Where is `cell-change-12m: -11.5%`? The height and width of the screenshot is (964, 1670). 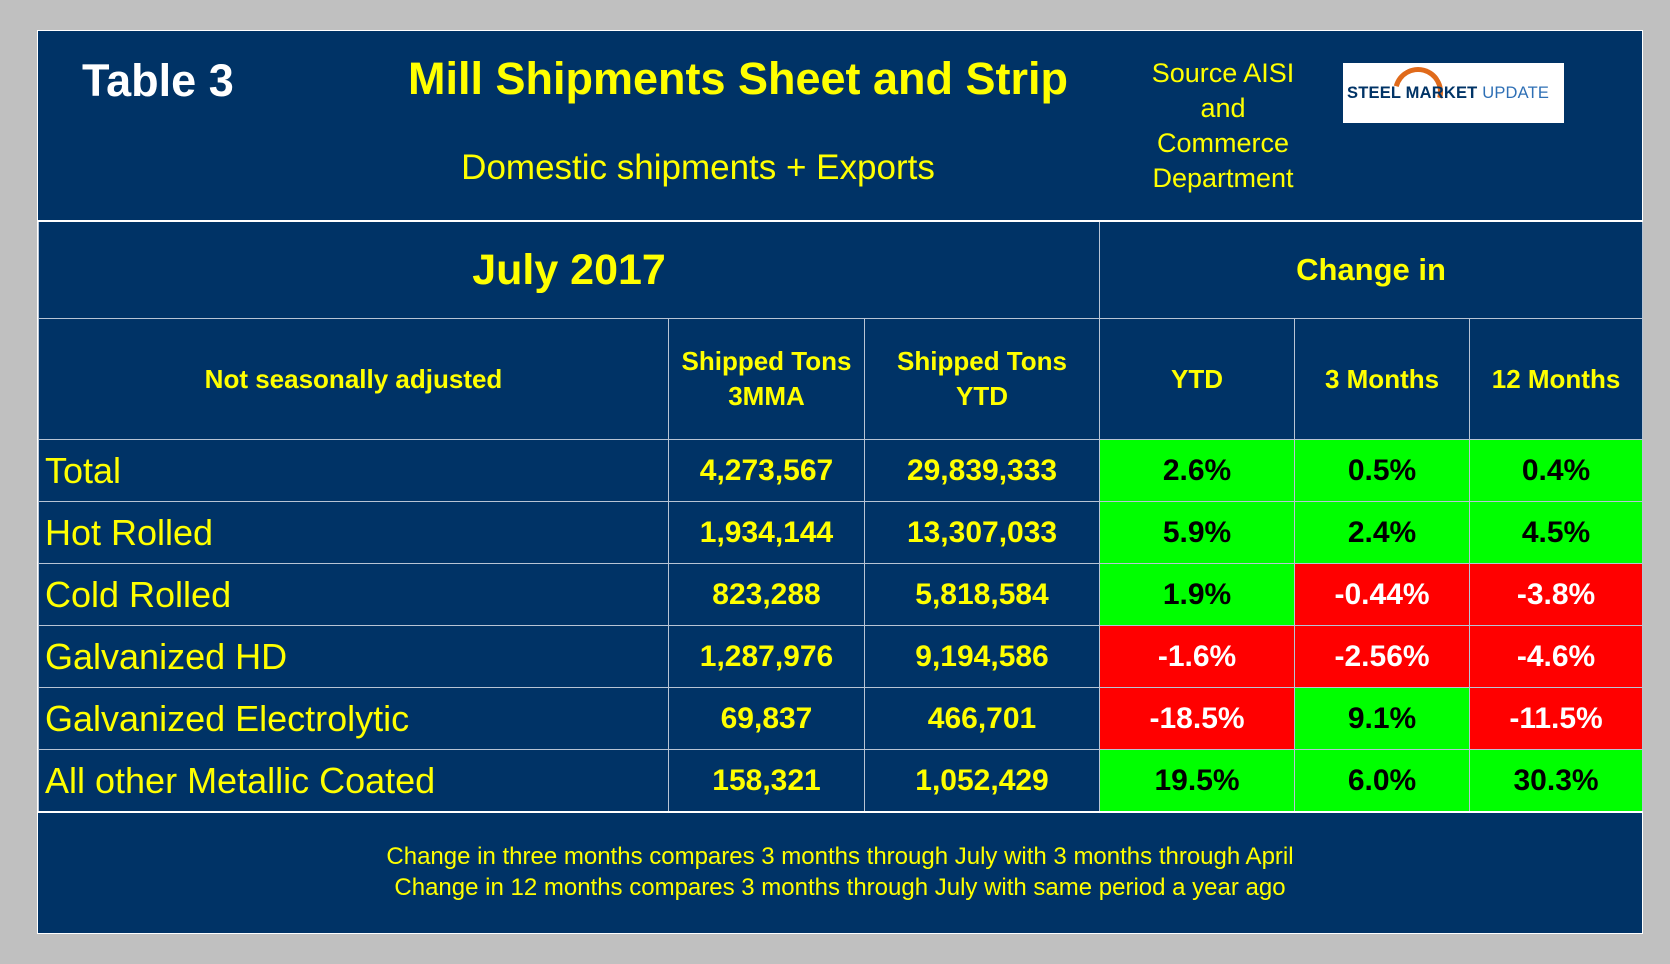
cell-change-12m: -11.5% is located at coordinates (1556, 718).